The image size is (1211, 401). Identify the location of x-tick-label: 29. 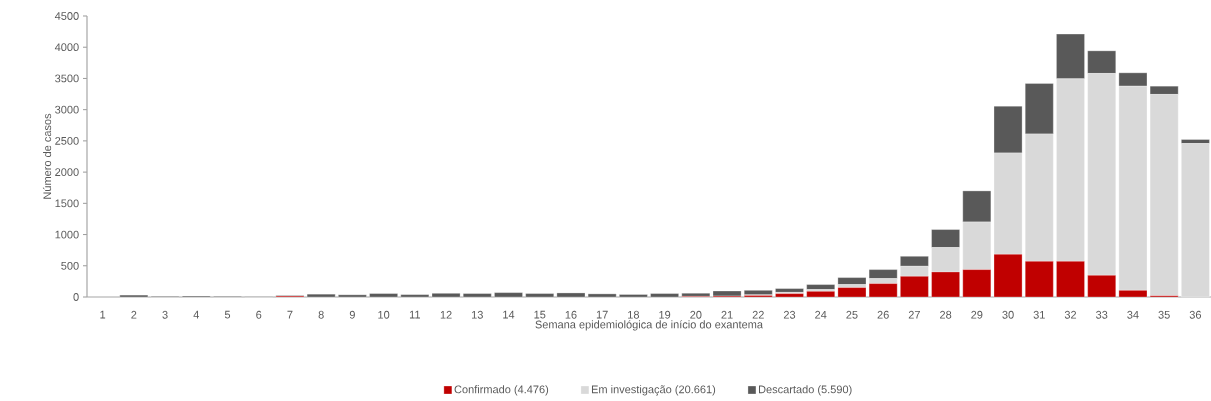
(977, 314).